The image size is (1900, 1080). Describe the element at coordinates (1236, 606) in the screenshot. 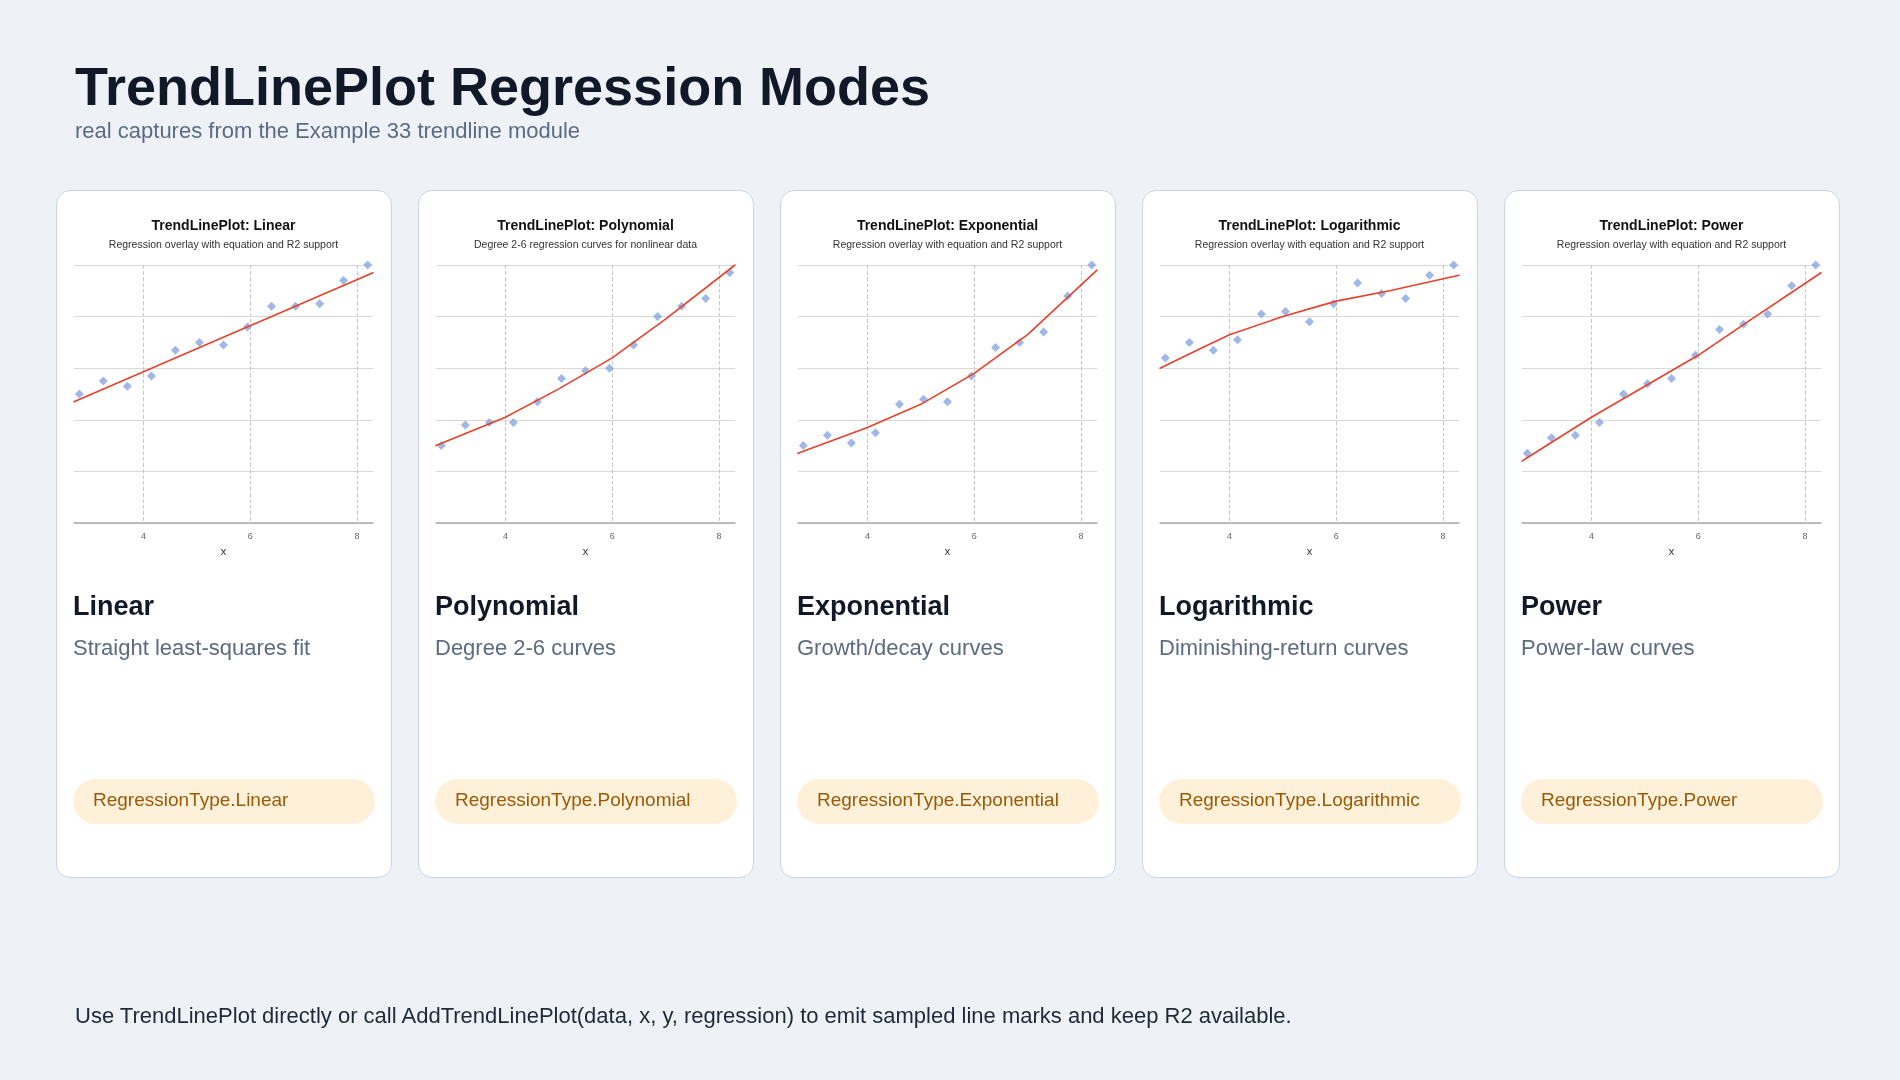

I see `text: Logarithmic` at that location.